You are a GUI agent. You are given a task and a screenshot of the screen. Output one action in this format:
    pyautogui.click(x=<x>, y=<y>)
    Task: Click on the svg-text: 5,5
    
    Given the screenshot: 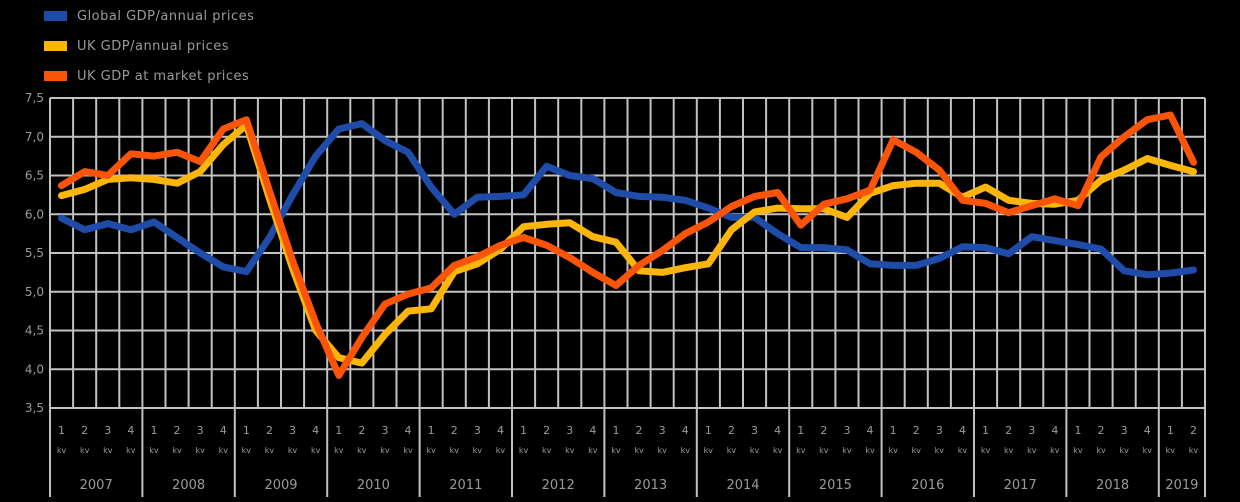 What is the action you would take?
    pyautogui.click(x=34, y=253)
    